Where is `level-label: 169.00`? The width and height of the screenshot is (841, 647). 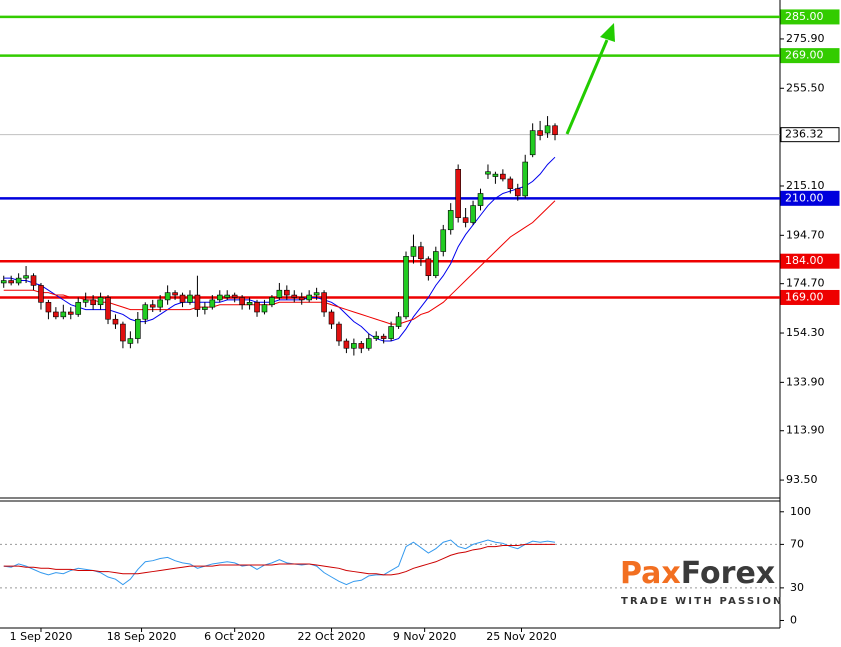
level-label: 169.00 is located at coordinates (804, 296).